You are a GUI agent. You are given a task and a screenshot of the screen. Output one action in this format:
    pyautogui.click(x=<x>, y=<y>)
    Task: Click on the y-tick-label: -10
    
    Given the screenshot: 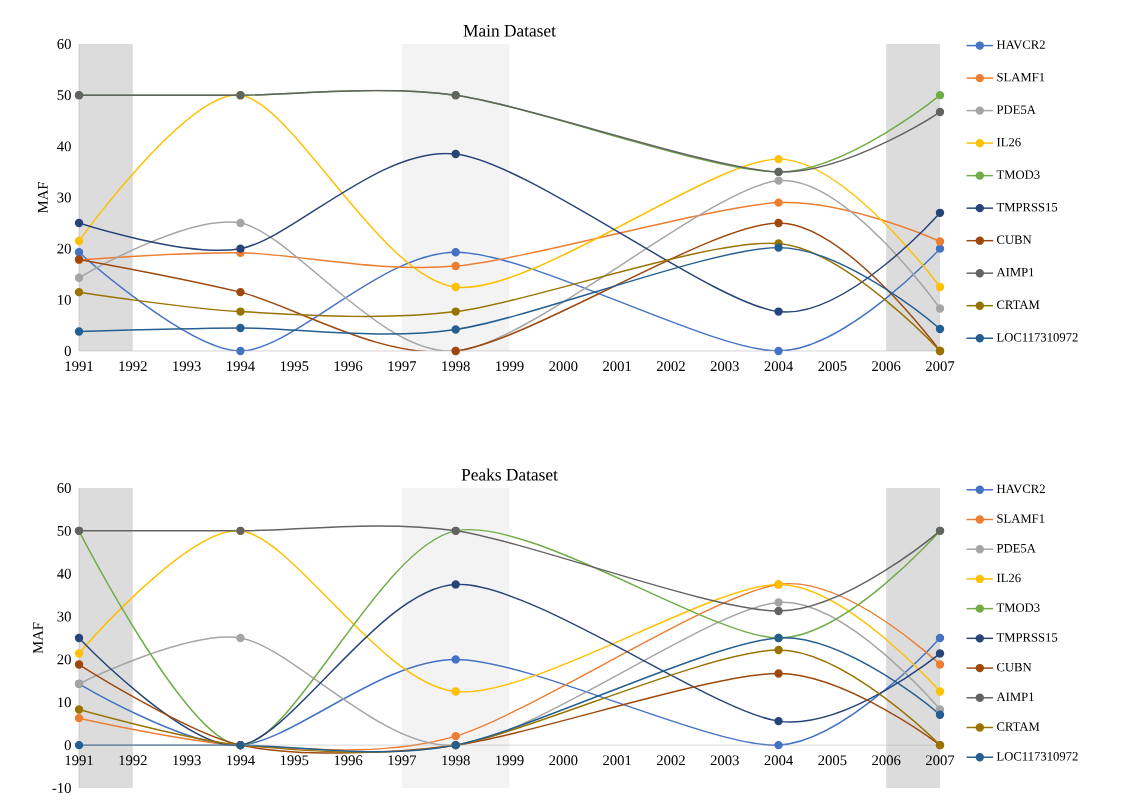 What is the action you would take?
    pyautogui.click(x=61, y=788)
    